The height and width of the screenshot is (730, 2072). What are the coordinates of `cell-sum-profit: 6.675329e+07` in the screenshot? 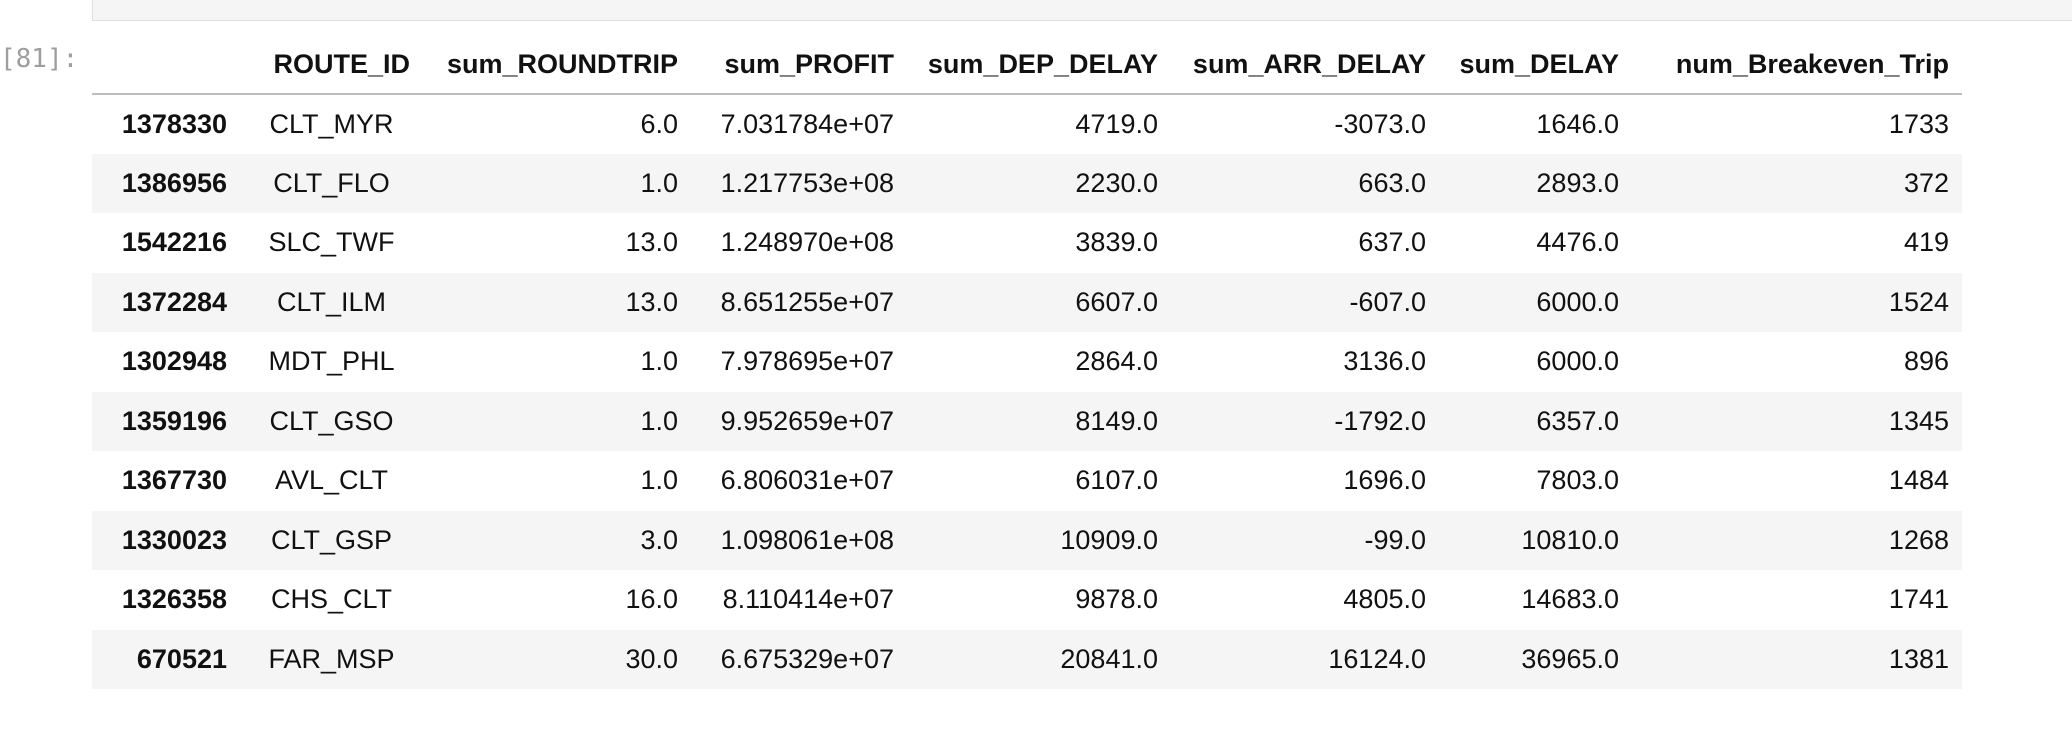 It's located at (807, 658).